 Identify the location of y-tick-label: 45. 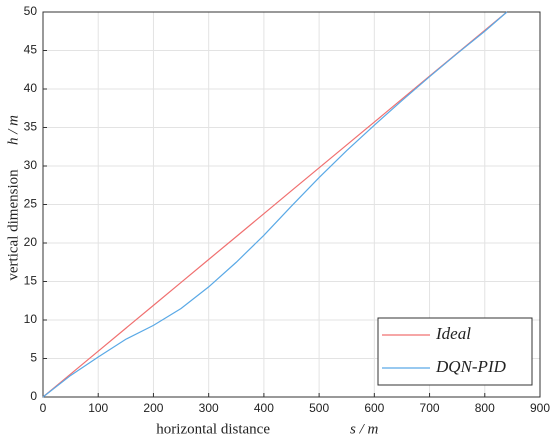
(31, 50).